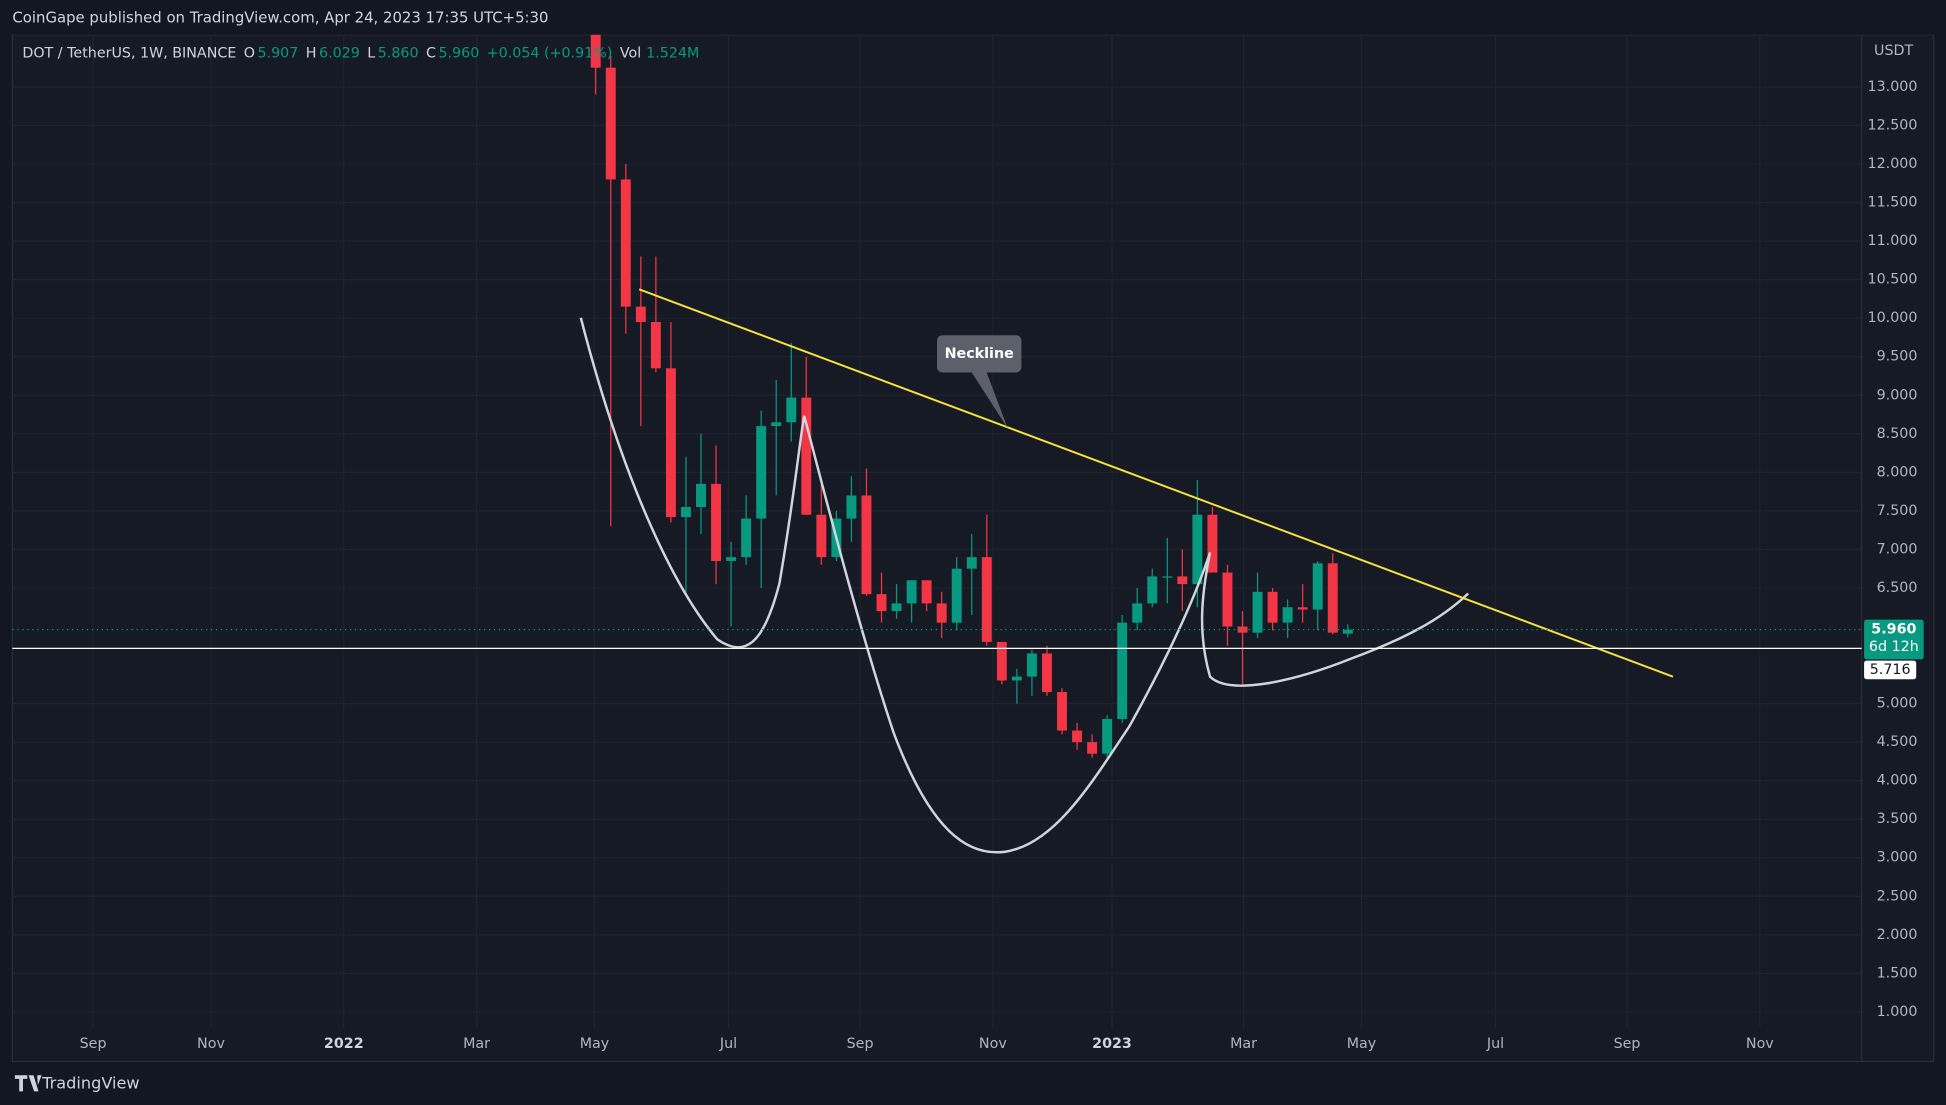  Describe the element at coordinates (129, 53) in the screenshot. I see `legend-title: DOT / TetherUS, 1W, BINANCE` at that location.